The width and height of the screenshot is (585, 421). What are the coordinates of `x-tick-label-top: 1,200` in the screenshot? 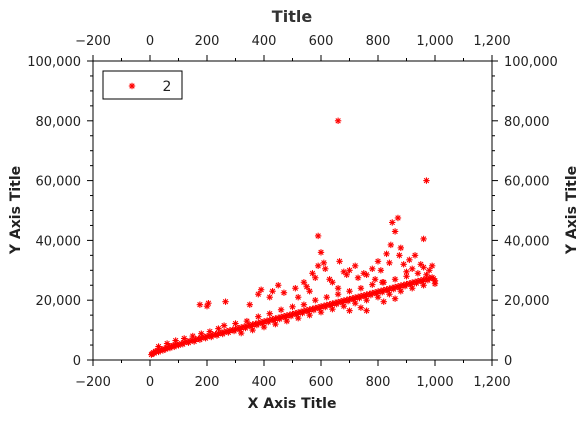 It's located at (491, 41).